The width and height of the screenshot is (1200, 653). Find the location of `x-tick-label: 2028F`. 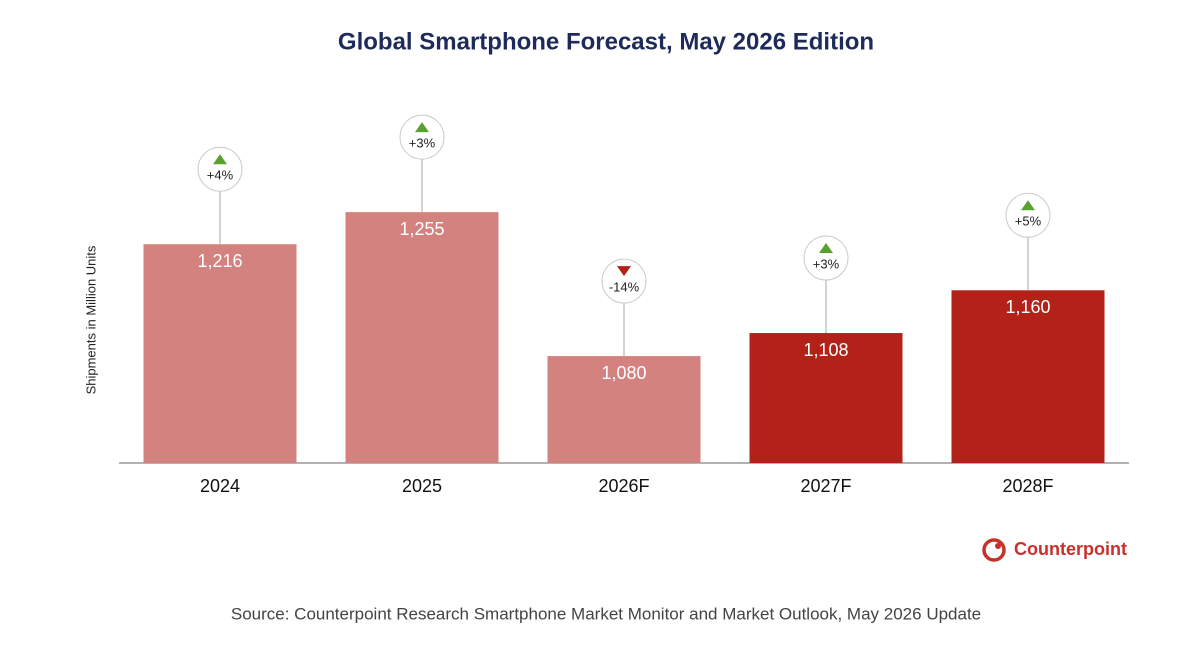

x-tick-label: 2028F is located at coordinates (1027, 486).